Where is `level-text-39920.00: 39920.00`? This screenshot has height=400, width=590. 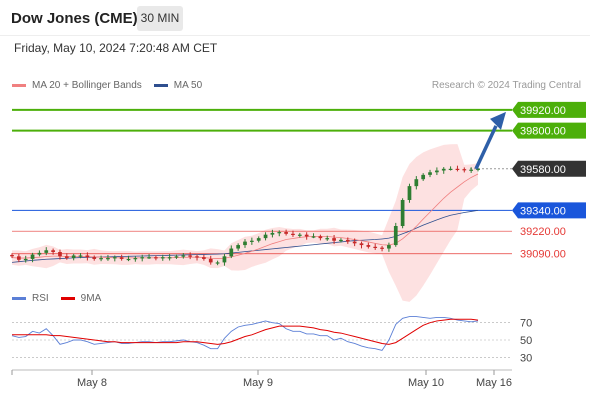
level-text-39920.00: 39920.00 is located at coordinates (543, 111).